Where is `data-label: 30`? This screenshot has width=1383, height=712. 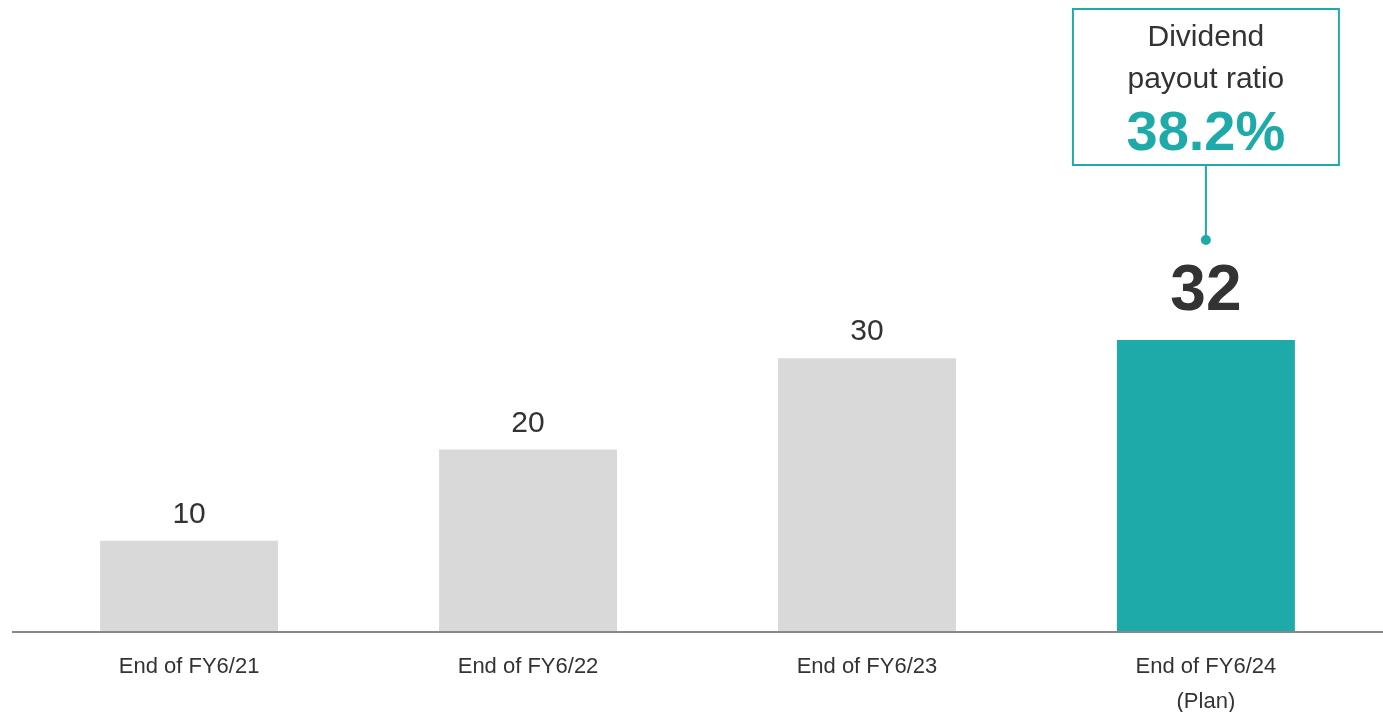
data-label: 30 is located at coordinates (867, 330).